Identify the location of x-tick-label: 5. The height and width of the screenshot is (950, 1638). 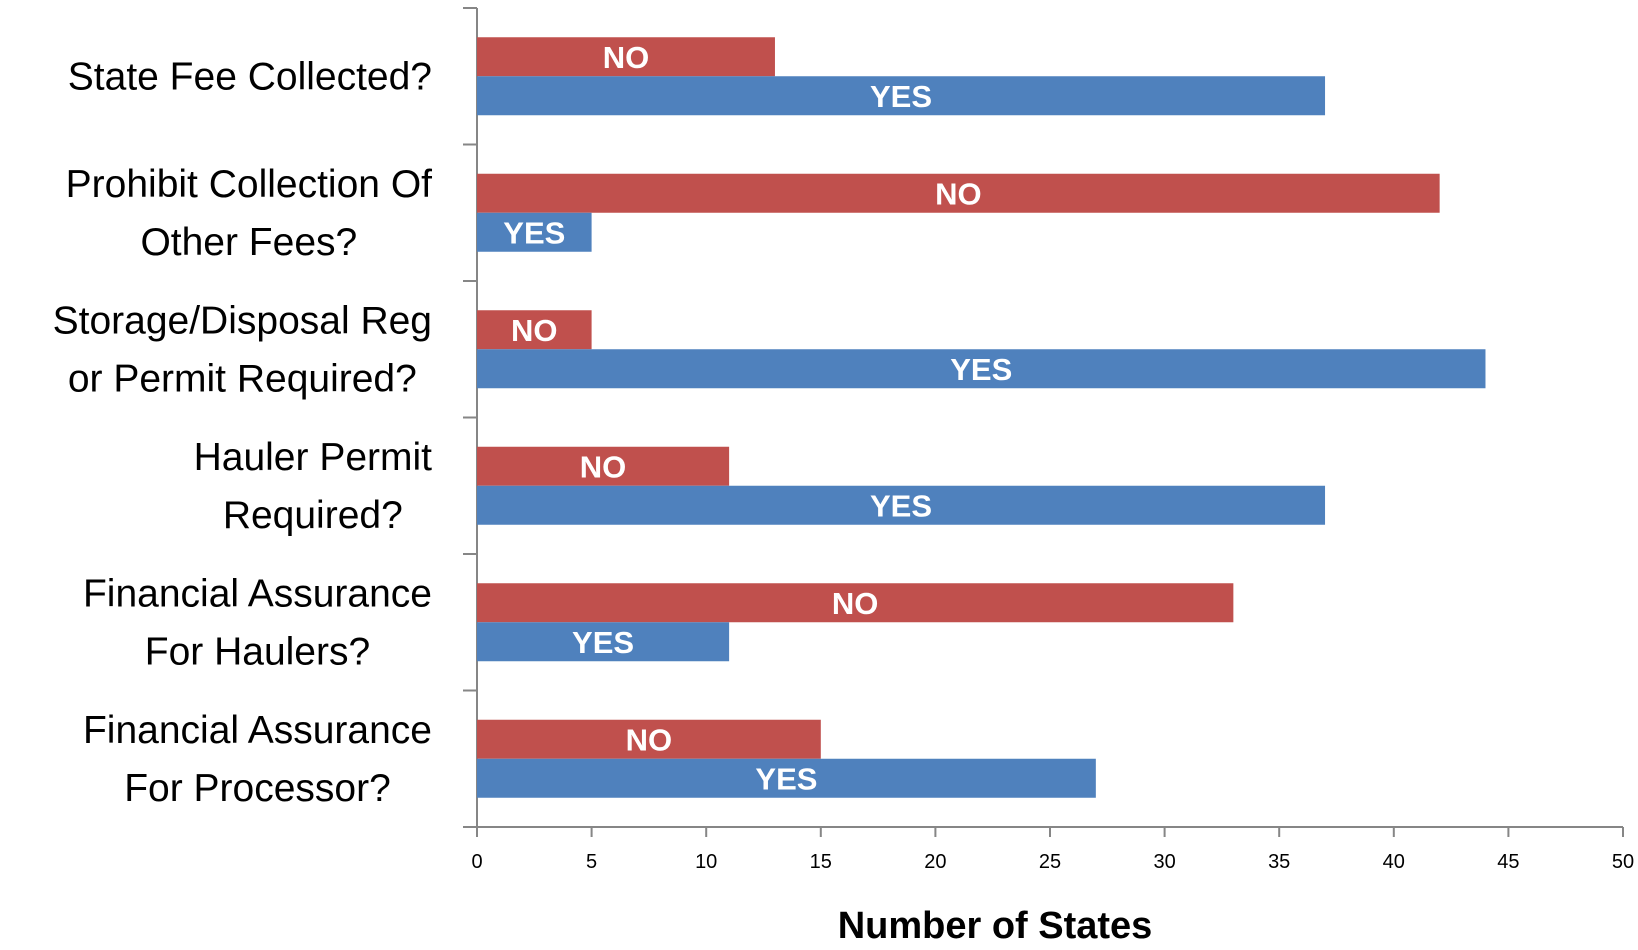
(591, 862).